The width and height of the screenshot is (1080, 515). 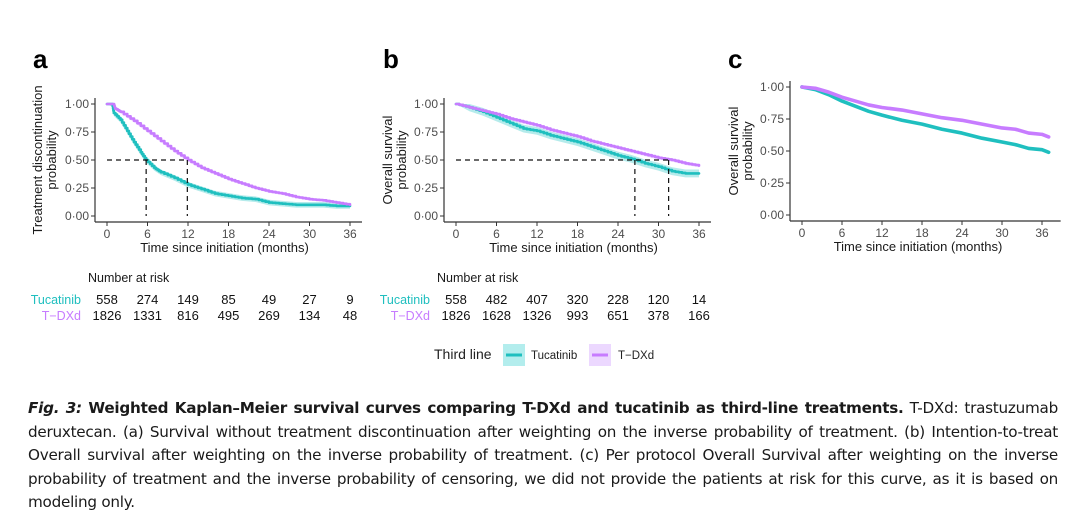 What do you see at coordinates (269, 299) in the screenshot?
I see `risk-count: 49` at bounding box center [269, 299].